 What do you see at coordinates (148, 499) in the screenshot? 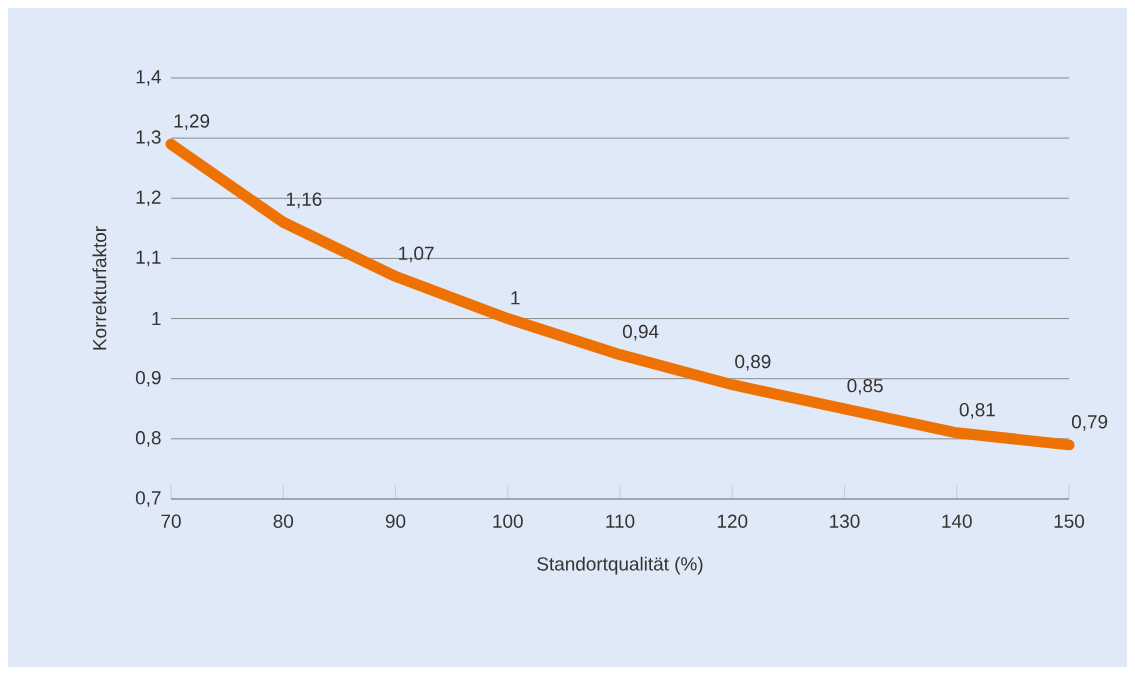
I see `y-tick-label: 0,7` at bounding box center [148, 499].